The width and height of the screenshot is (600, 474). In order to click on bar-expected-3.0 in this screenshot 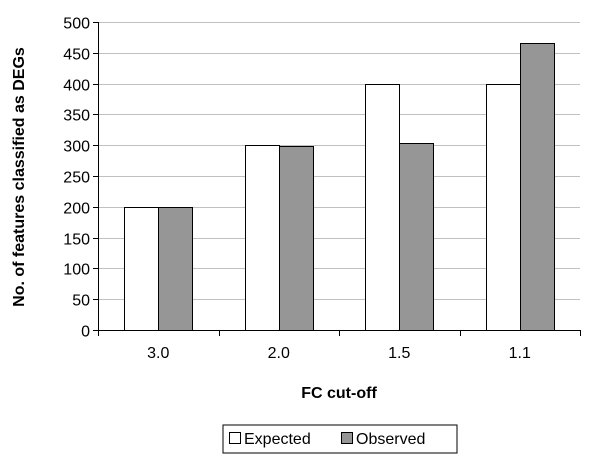, I will do `click(141, 269)`.